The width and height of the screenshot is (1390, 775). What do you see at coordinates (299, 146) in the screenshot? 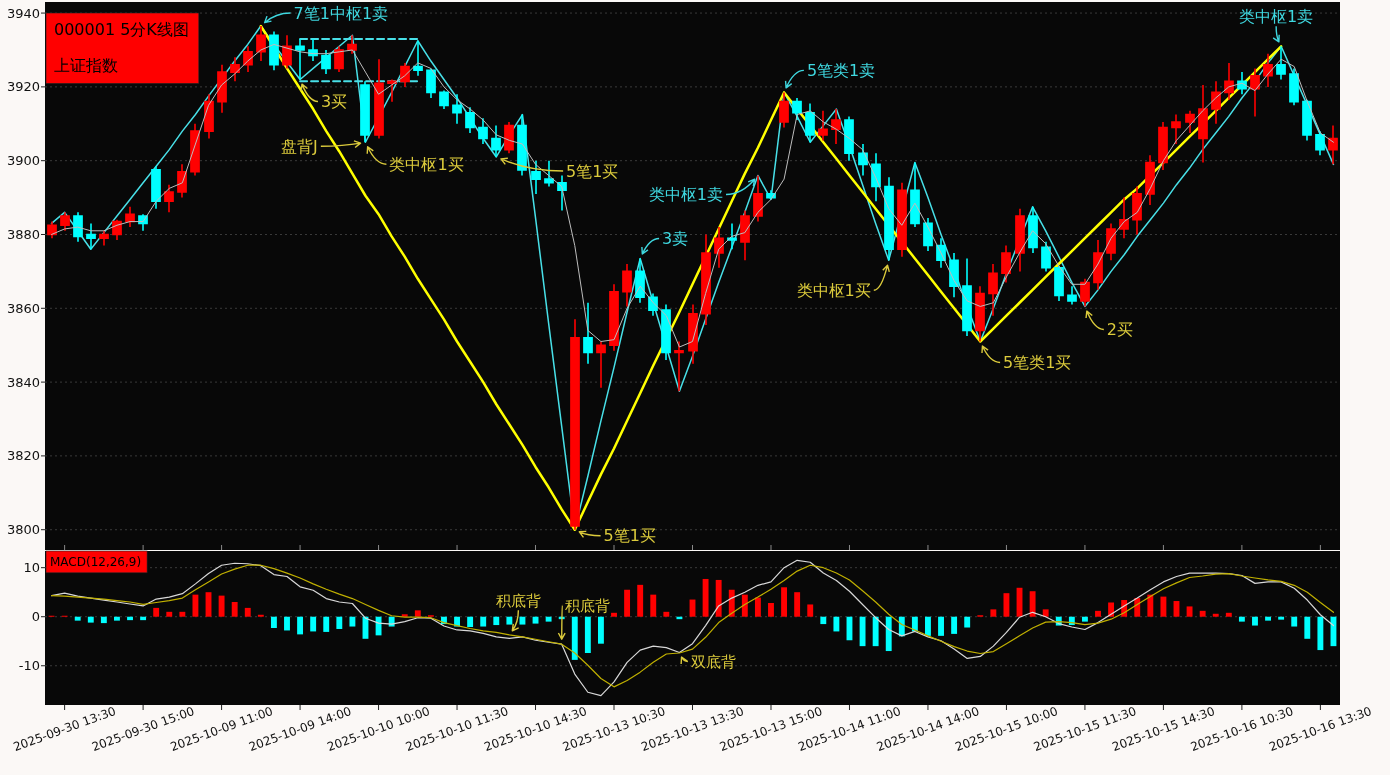
I see `annotation: 盘背J` at bounding box center [299, 146].